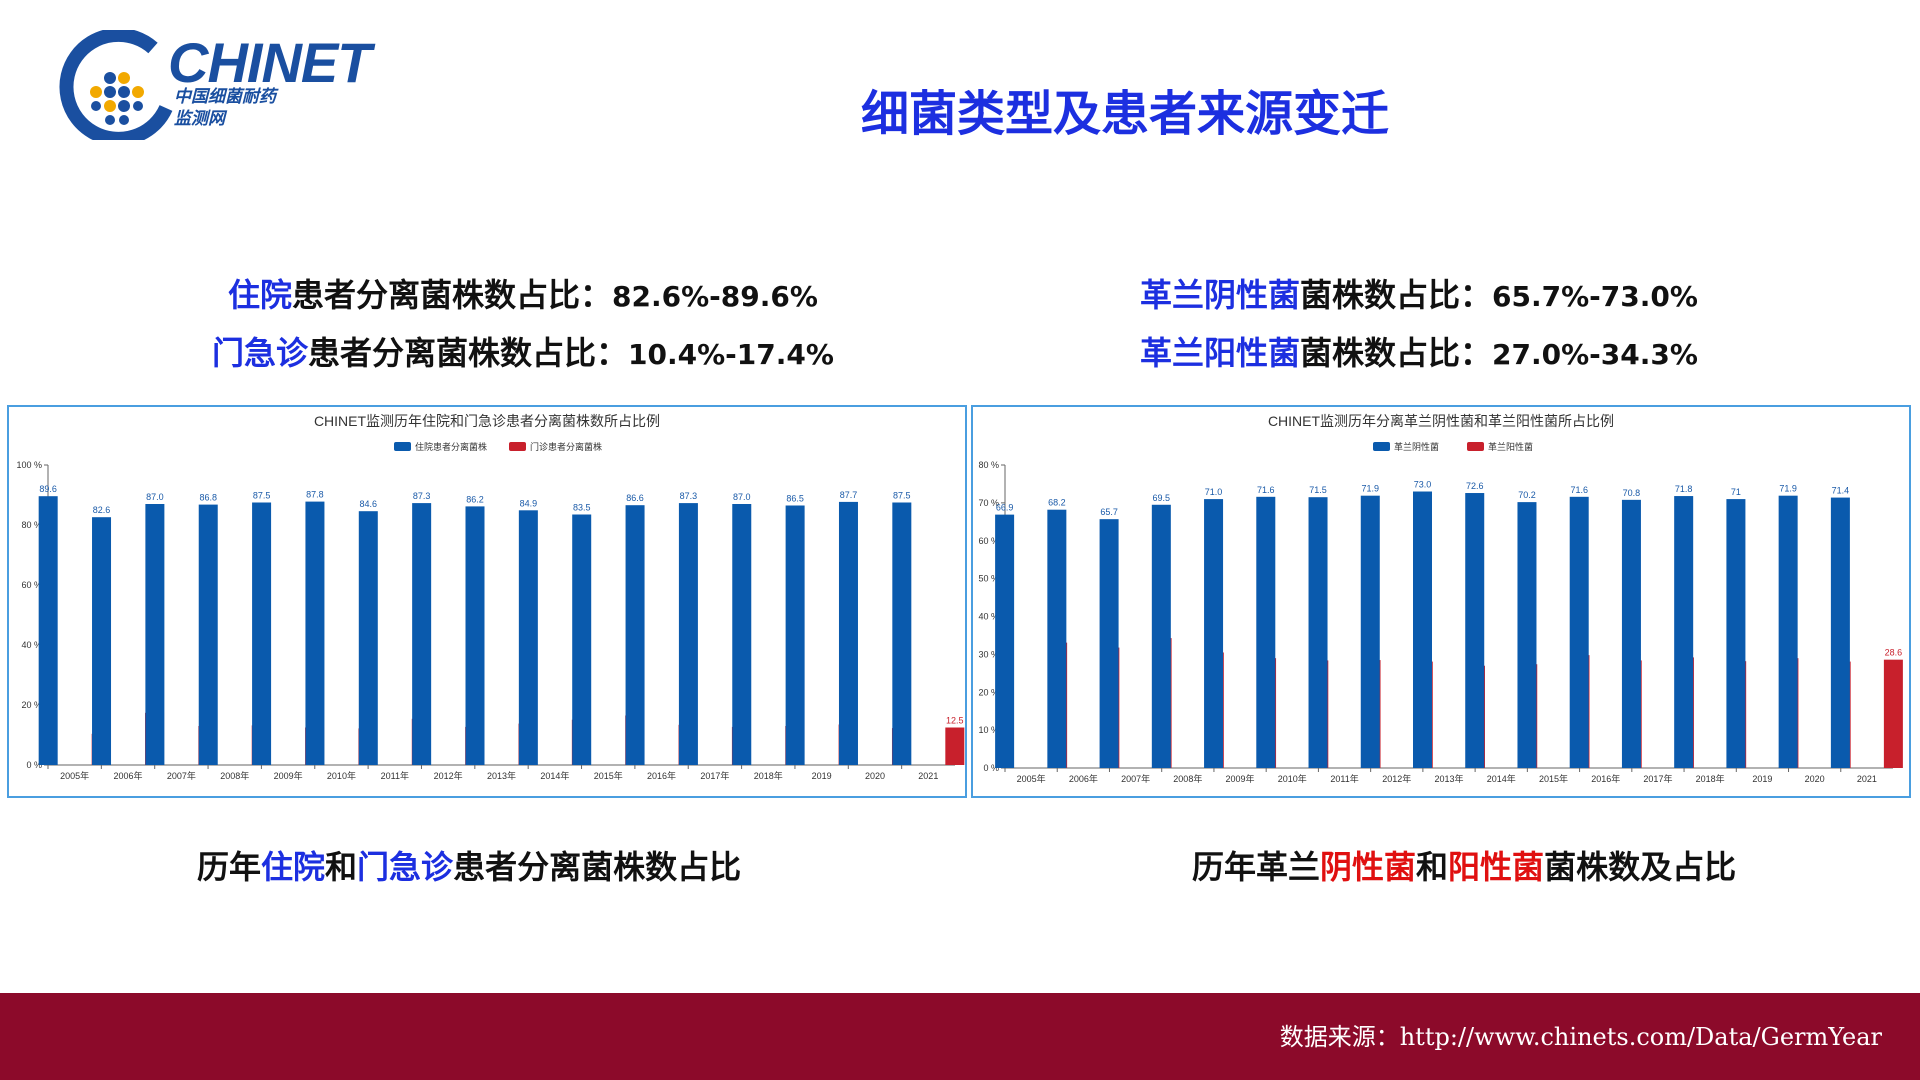 The height and width of the screenshot is (1080, 1920). I want to click on data-label: 66.9, so click(1005, 508).